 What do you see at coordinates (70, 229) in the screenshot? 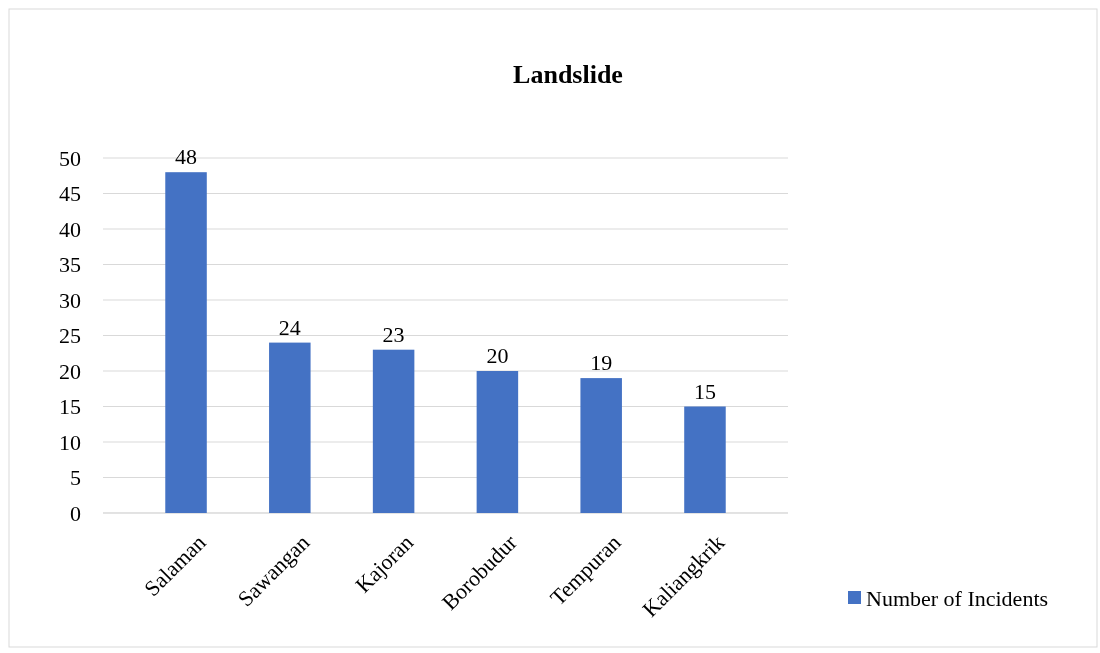
I see `y-tick-label: 40` at bounding box center [70, 229].